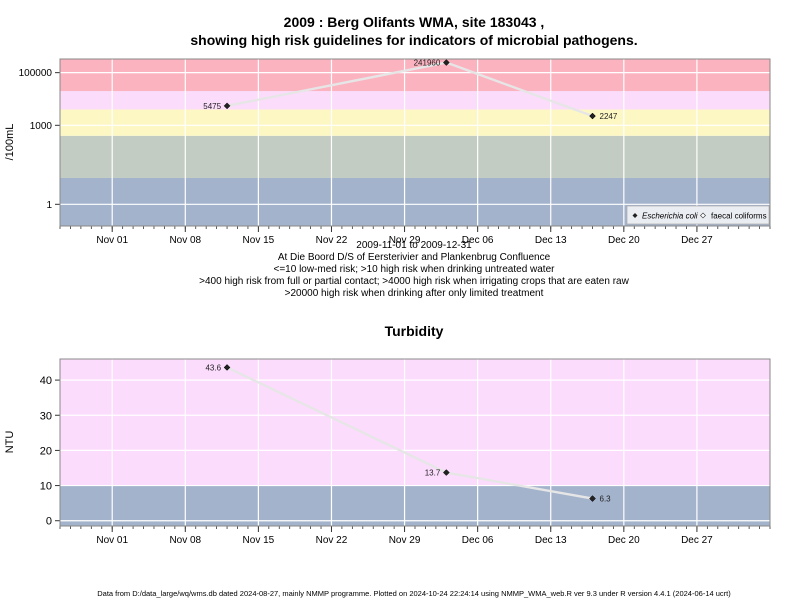 The width and height of the screenshot is (800, 600). Describe the element at coordinates (433, 473) in the screenshot. I see `data-label: 13.7` at that location.